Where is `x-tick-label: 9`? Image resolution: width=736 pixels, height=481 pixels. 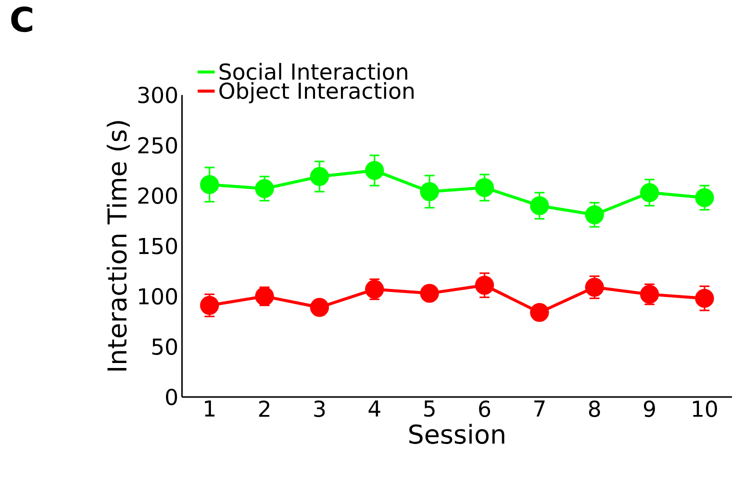 x-tick-label: 9 is located at coordinates (649, 409).